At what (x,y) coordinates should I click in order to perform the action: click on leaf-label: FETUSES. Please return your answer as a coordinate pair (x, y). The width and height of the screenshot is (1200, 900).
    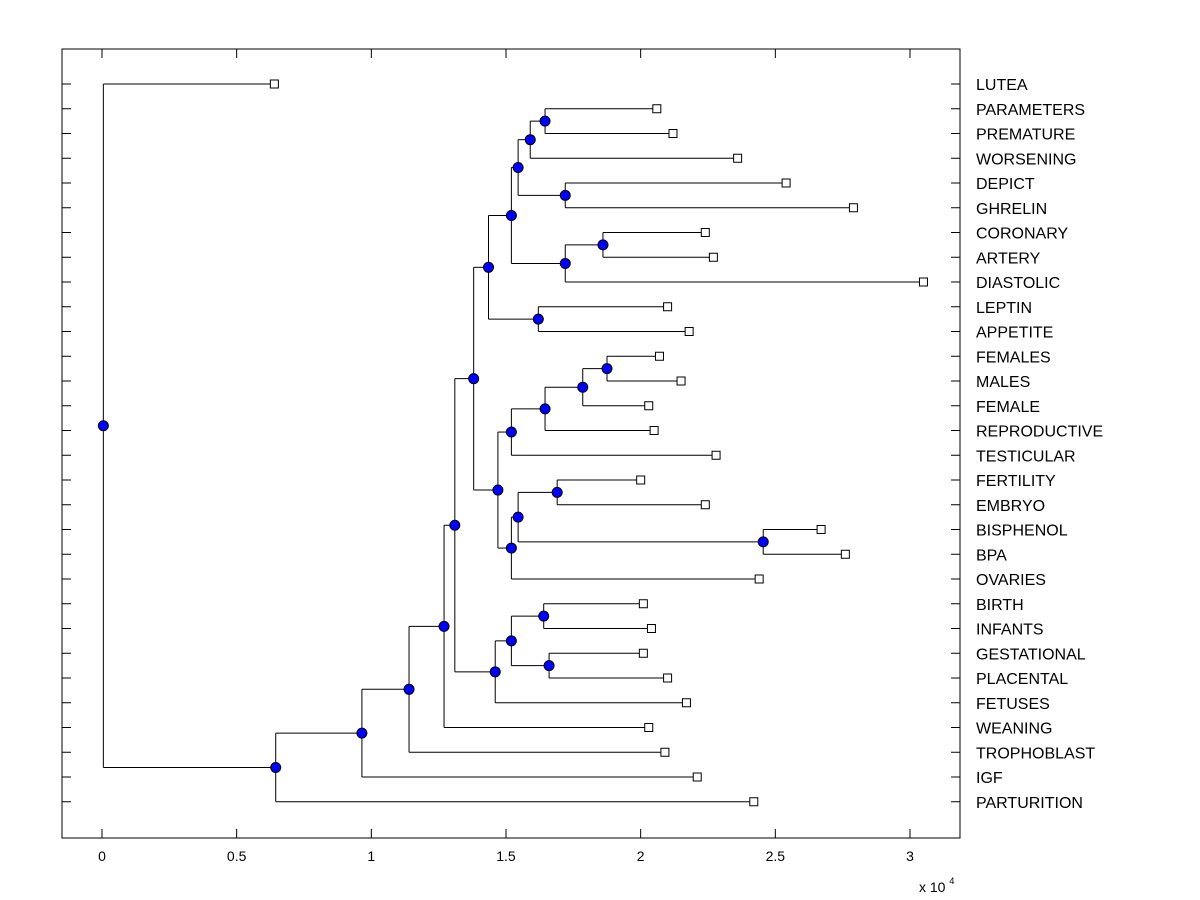
    Looking at the image, I should click on (1013, 704).